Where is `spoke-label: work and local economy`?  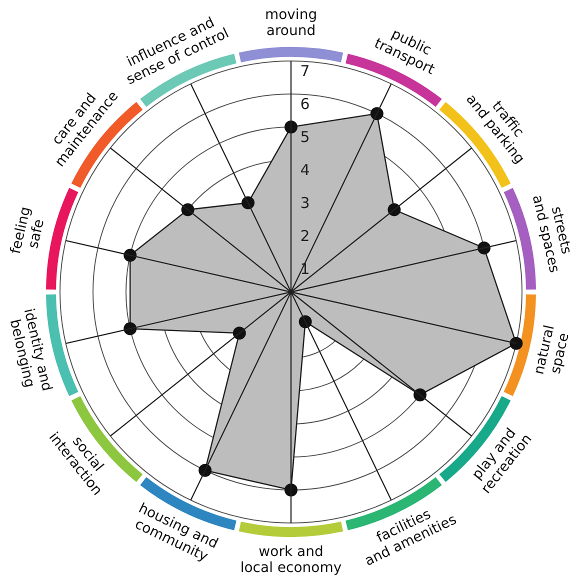
spoke-label: work and local economy is located at coordinates (291, 560).